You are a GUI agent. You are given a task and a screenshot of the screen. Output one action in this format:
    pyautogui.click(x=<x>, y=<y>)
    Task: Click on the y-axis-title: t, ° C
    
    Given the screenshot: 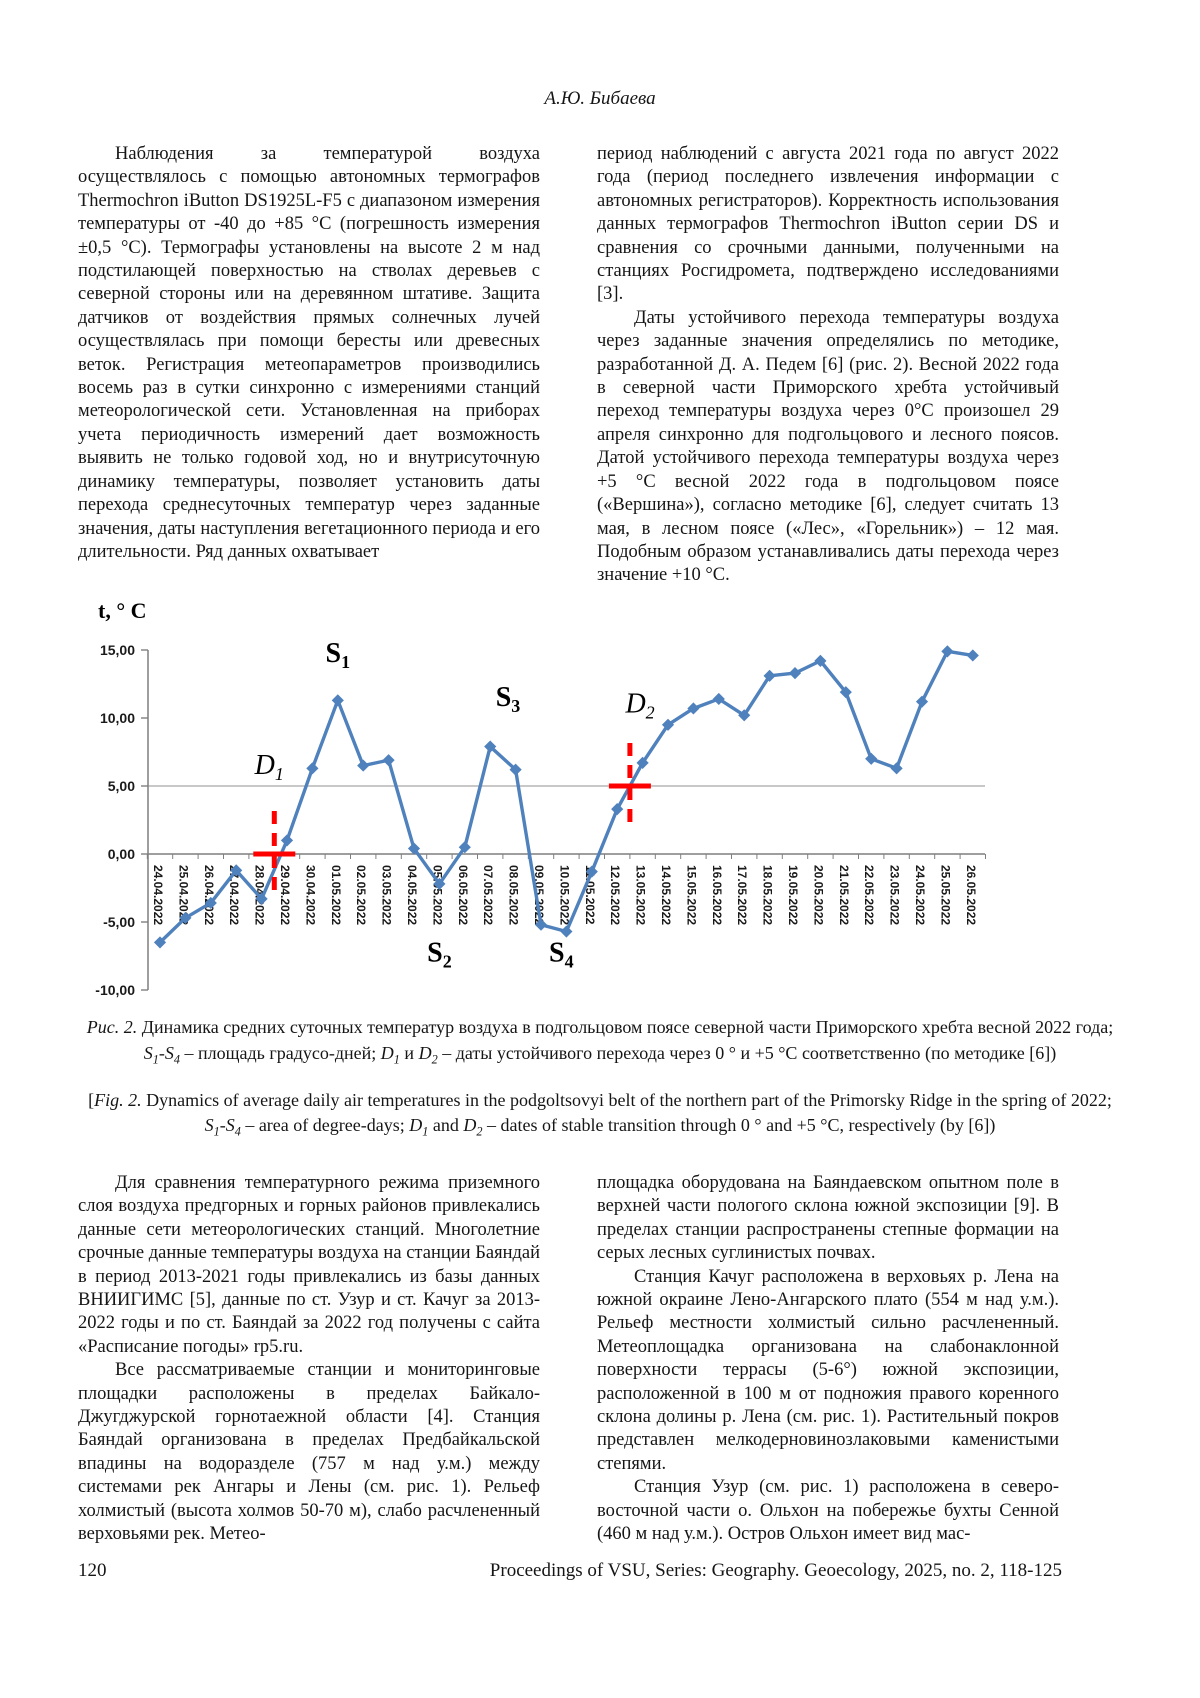 What is the action you would take?
    pyautogui.click(x=122, y=610)
    